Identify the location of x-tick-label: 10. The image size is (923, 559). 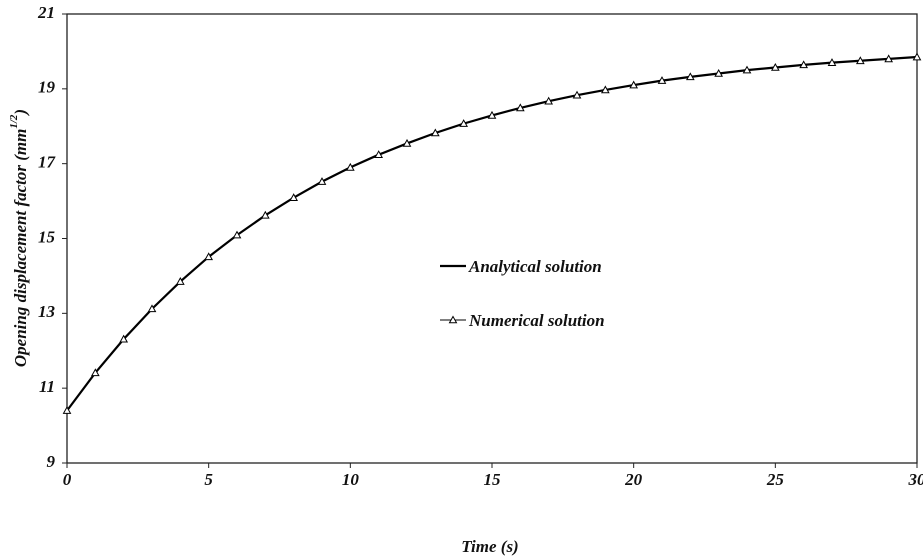
(351, 479).